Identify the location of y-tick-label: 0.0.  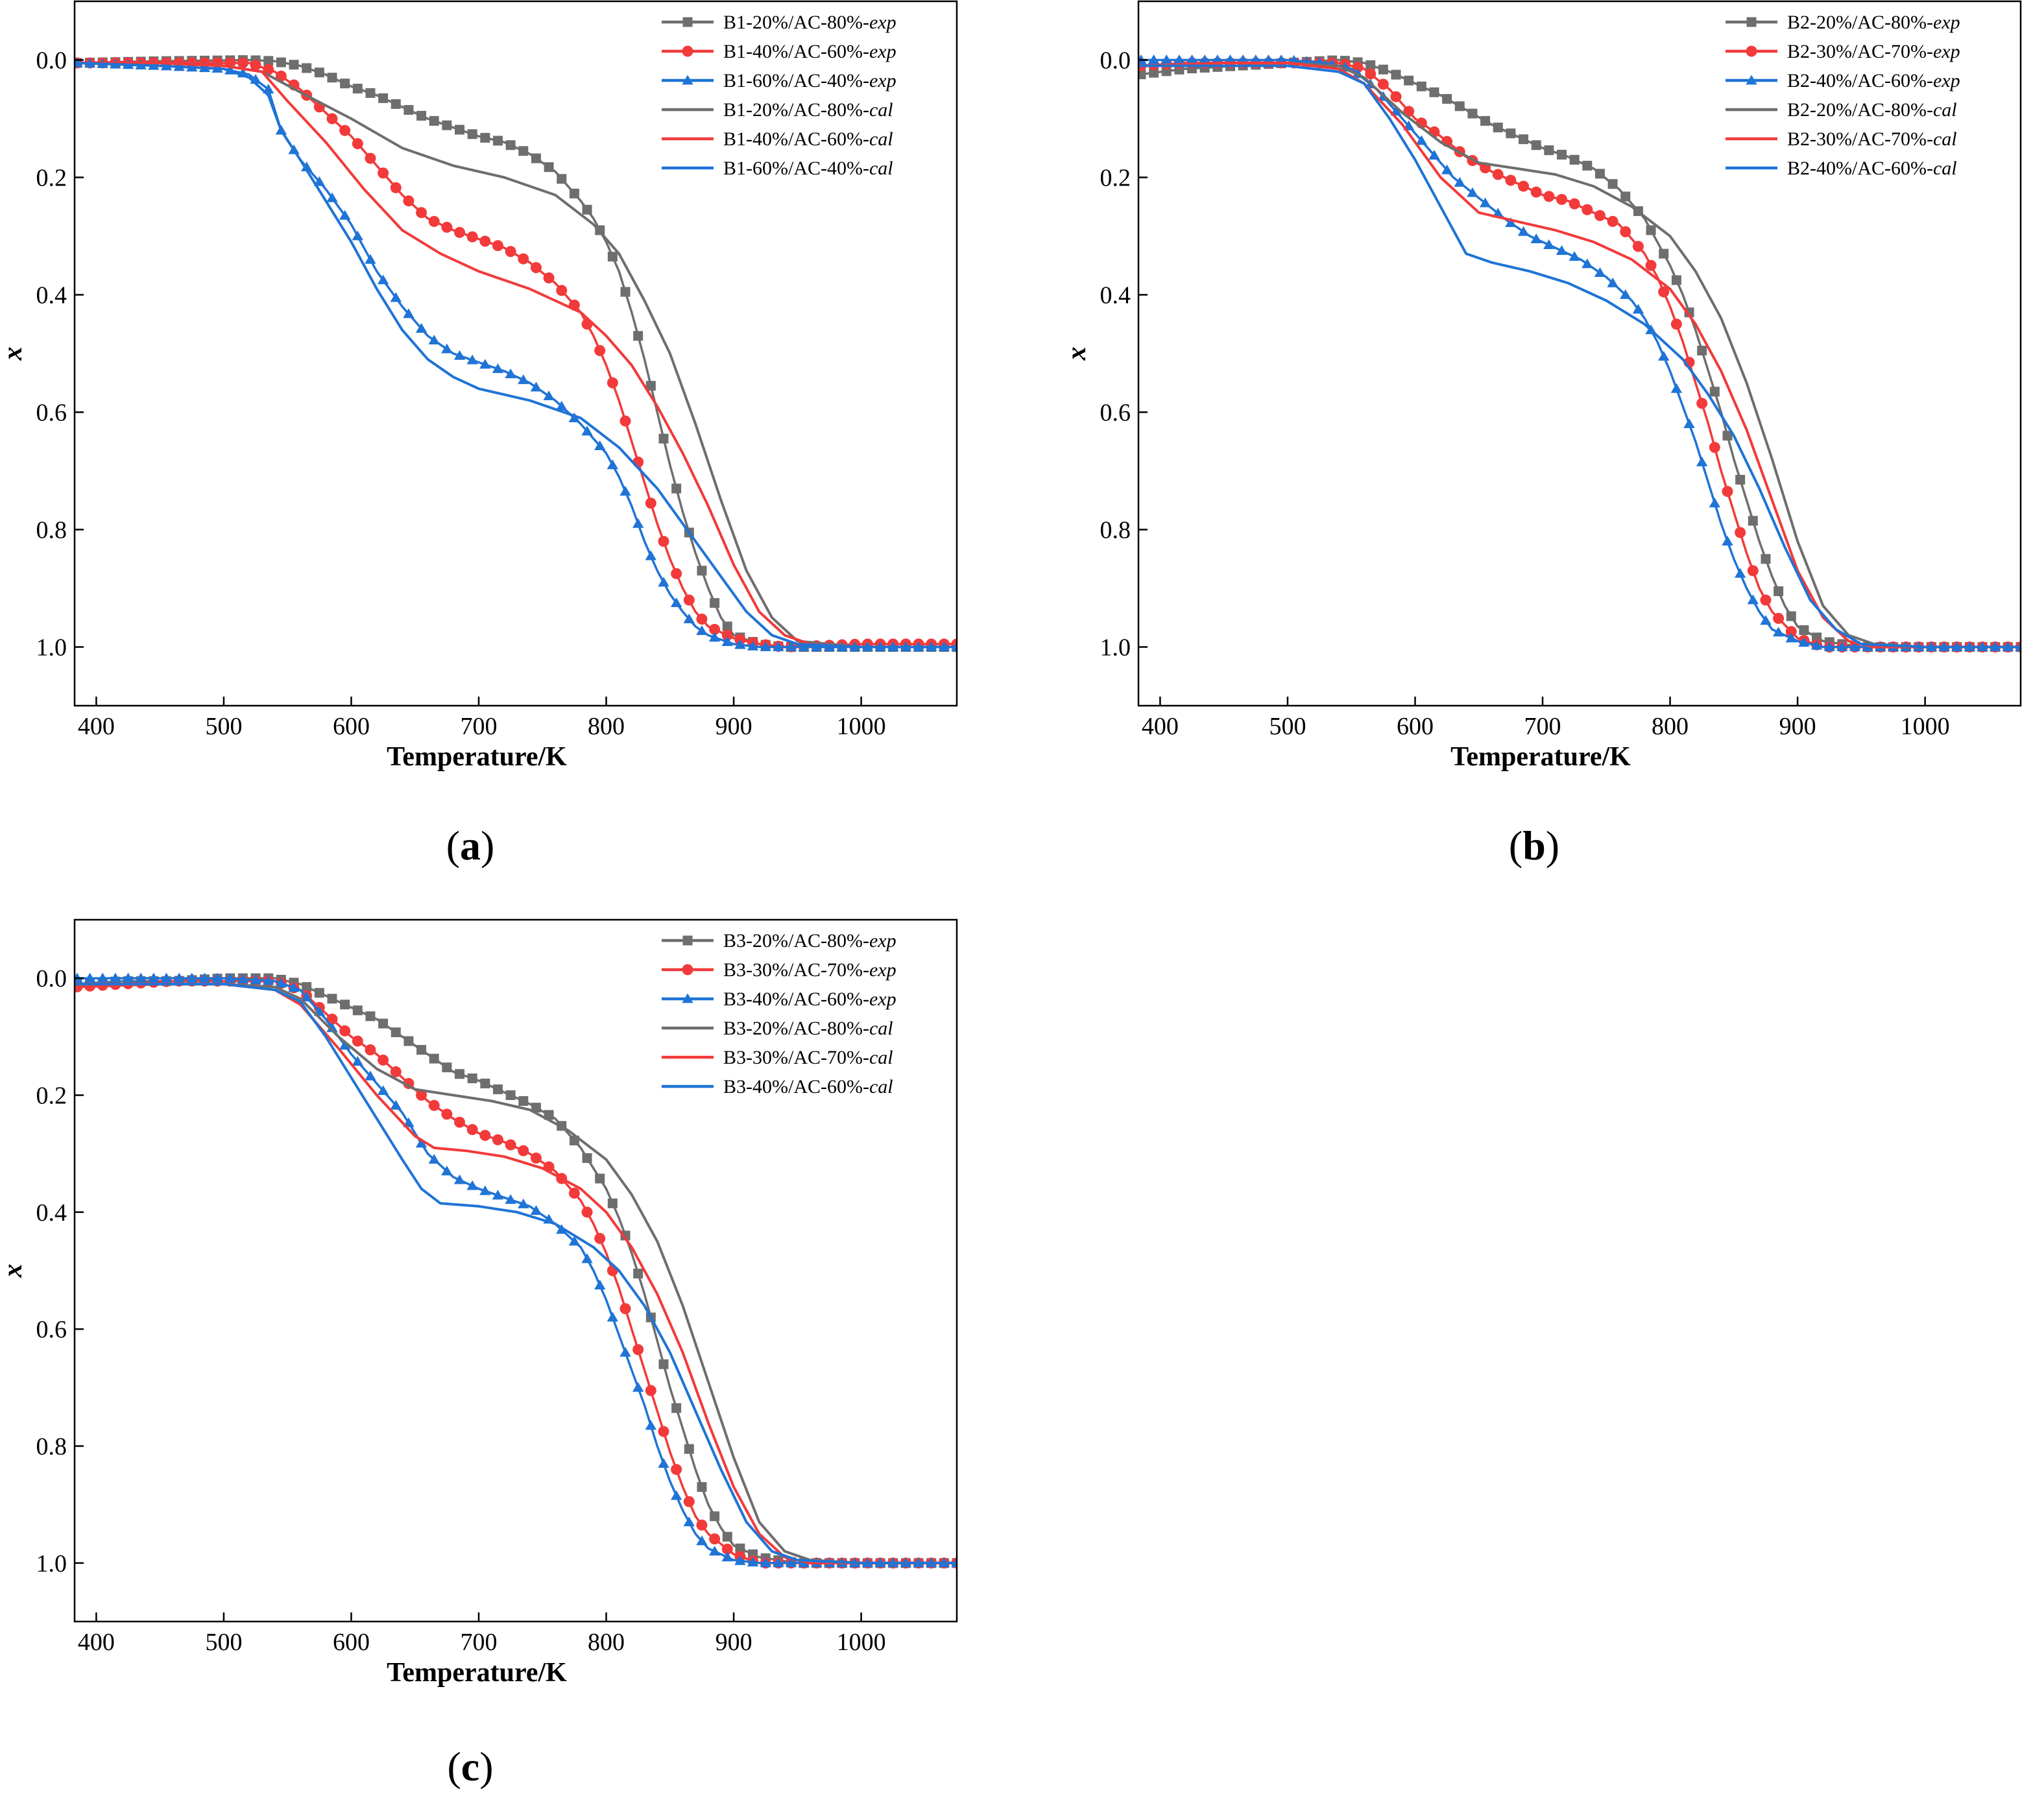
(51, 978).